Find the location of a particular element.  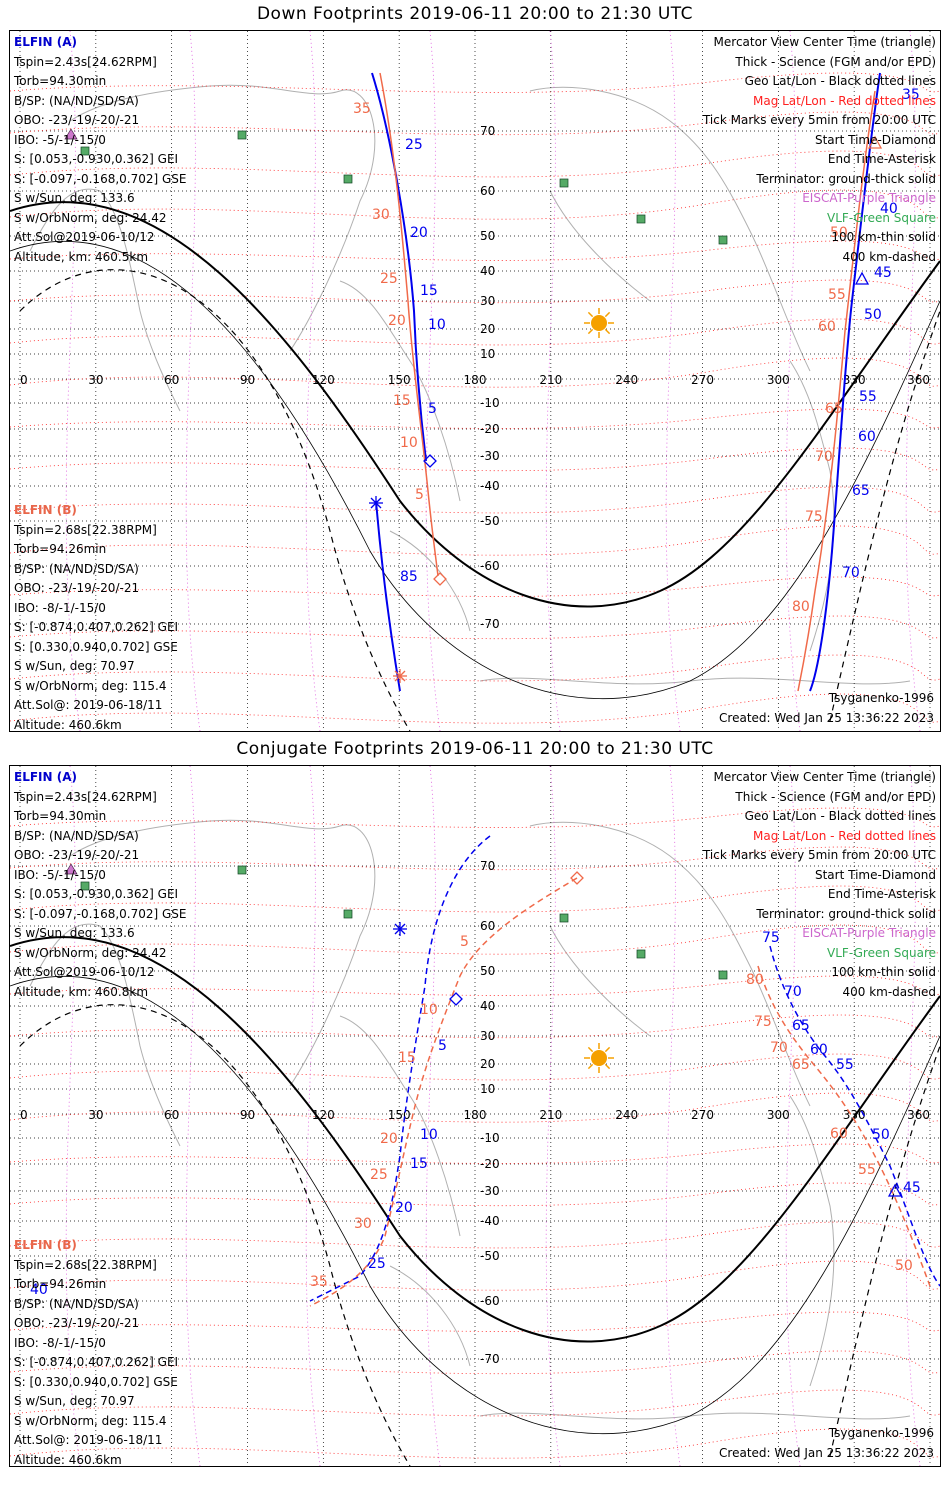

model-label: Tsyganenko-1996 is located at coordinates (881, 698).